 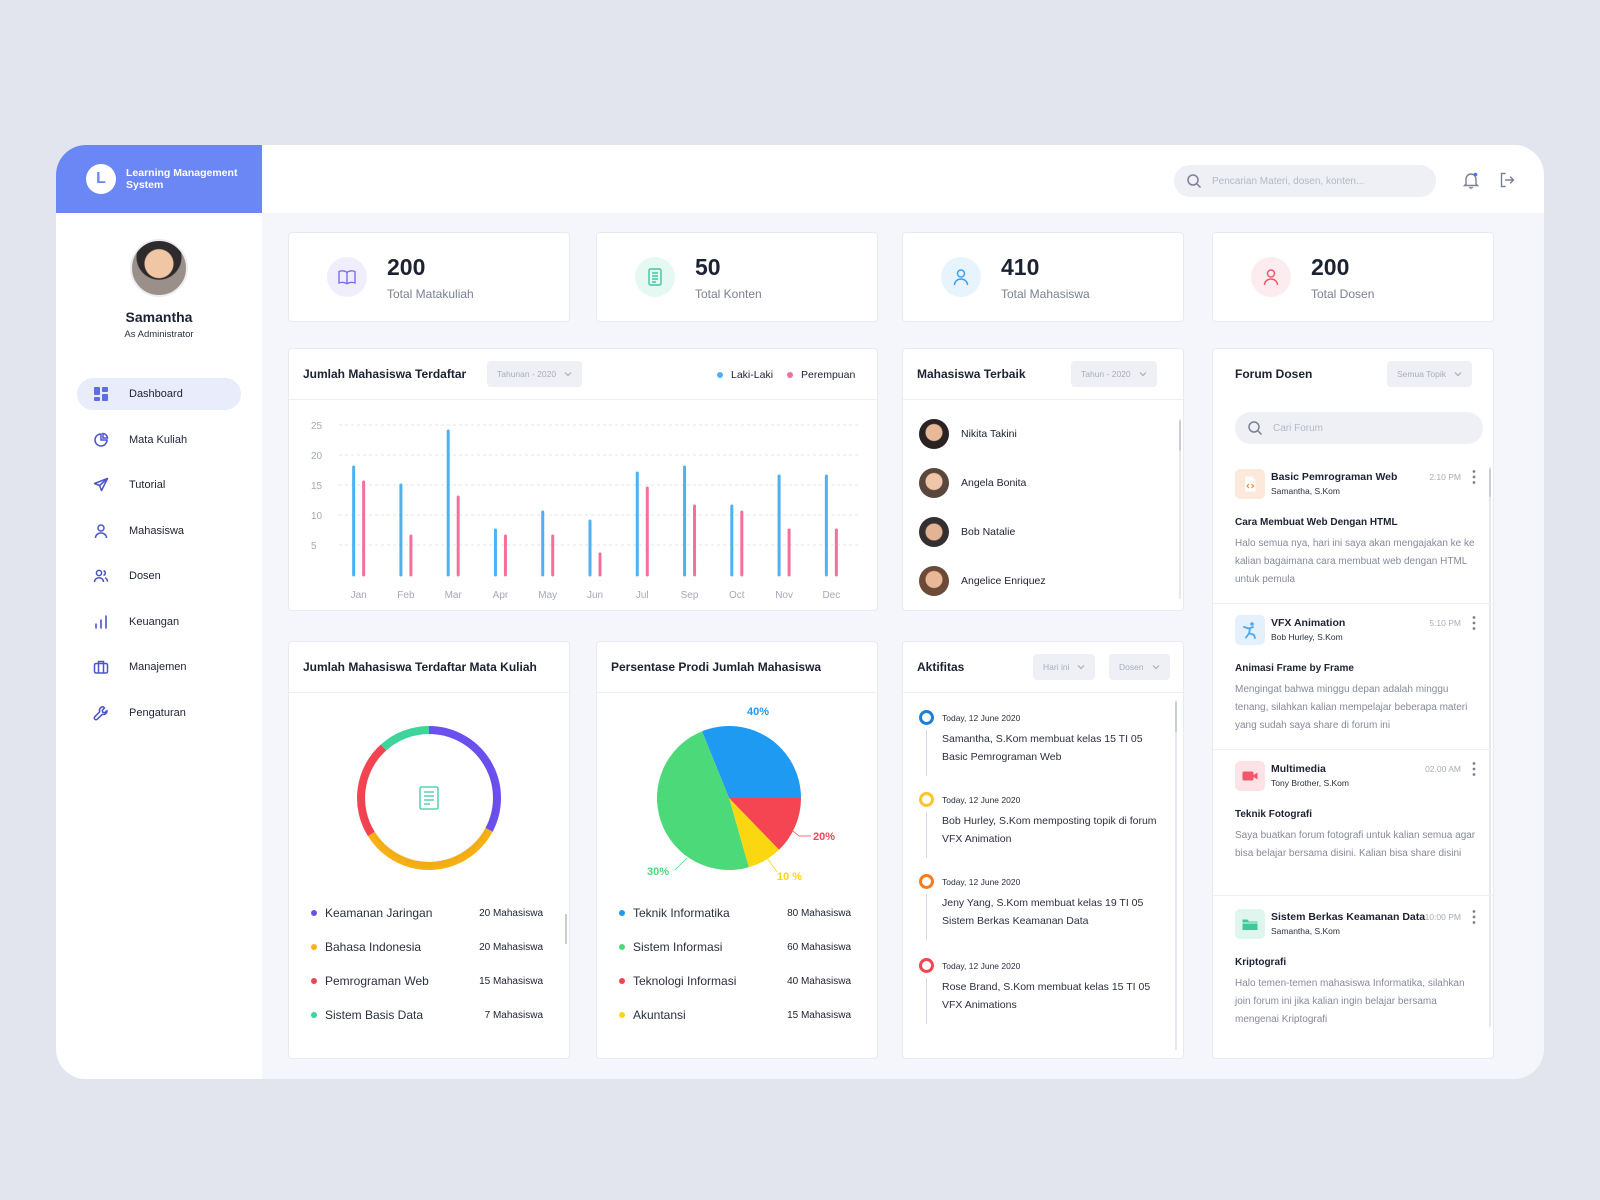 I want to click on sidebar-item-keuangan: Keuangan, so click(x=159, y=622).